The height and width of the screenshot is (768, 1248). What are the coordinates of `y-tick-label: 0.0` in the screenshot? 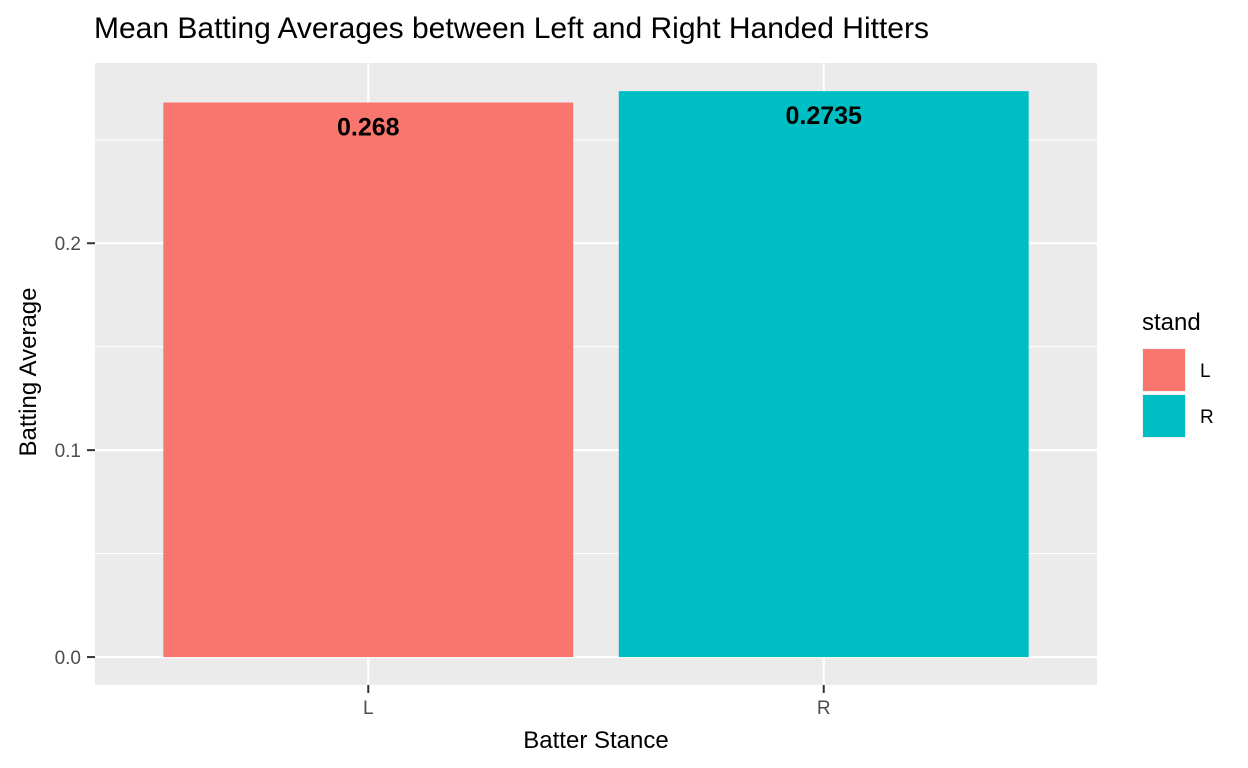 It's located at (68, 658).